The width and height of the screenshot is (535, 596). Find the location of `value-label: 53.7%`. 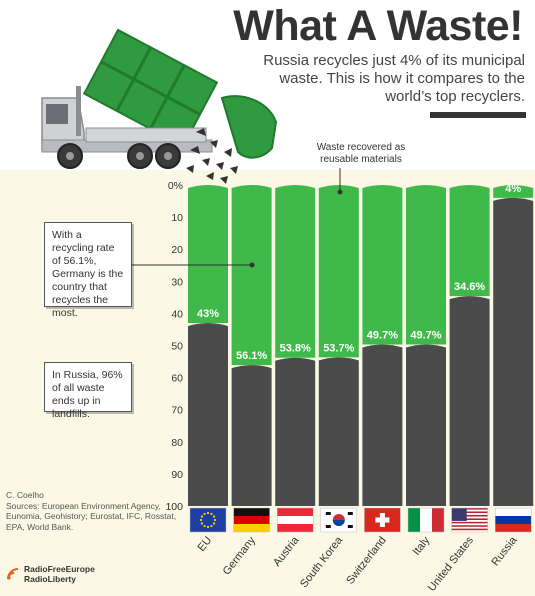

value-label: 53.7% is located at coordinates (338, 348).